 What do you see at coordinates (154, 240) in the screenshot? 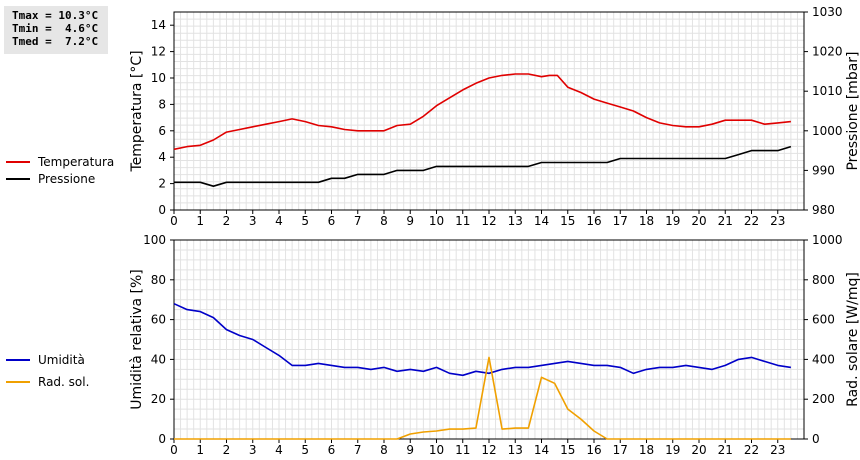
I see `y-tick-label: 100` at bounding box center [154, 240].